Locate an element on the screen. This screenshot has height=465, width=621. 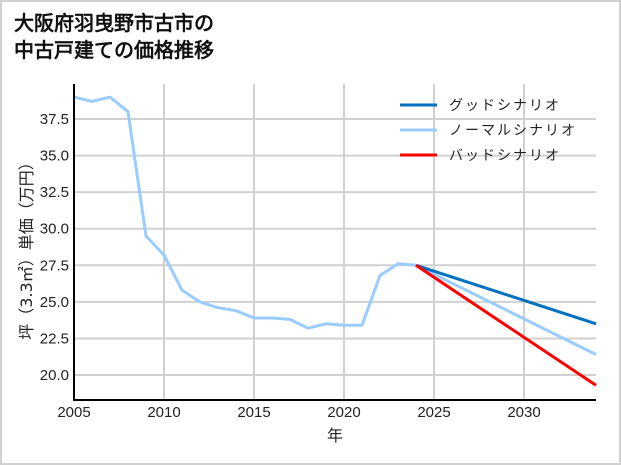
chart-title-line-2: 中古戸建ての価格推移 is located at coordinates (114, 50).